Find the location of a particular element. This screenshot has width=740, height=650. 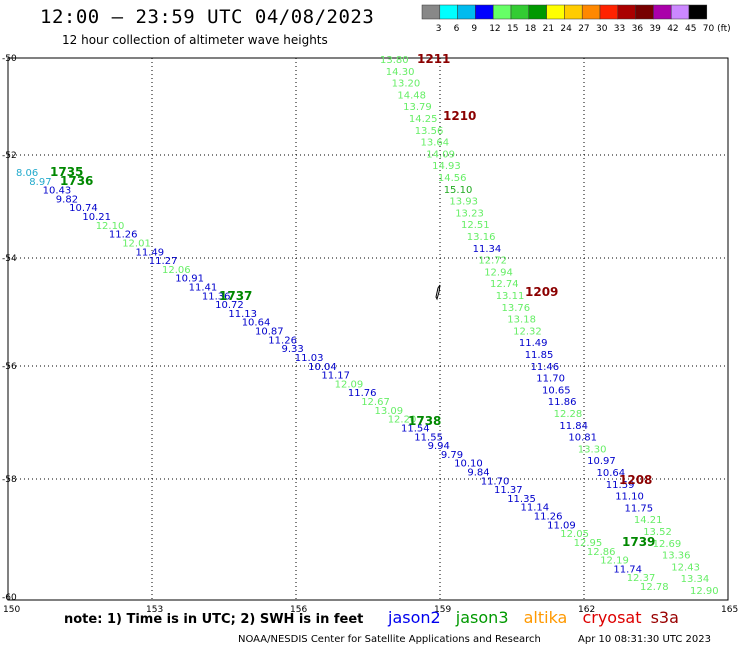

satellite-jason2: jason2 is located at coordinates (414, 617).